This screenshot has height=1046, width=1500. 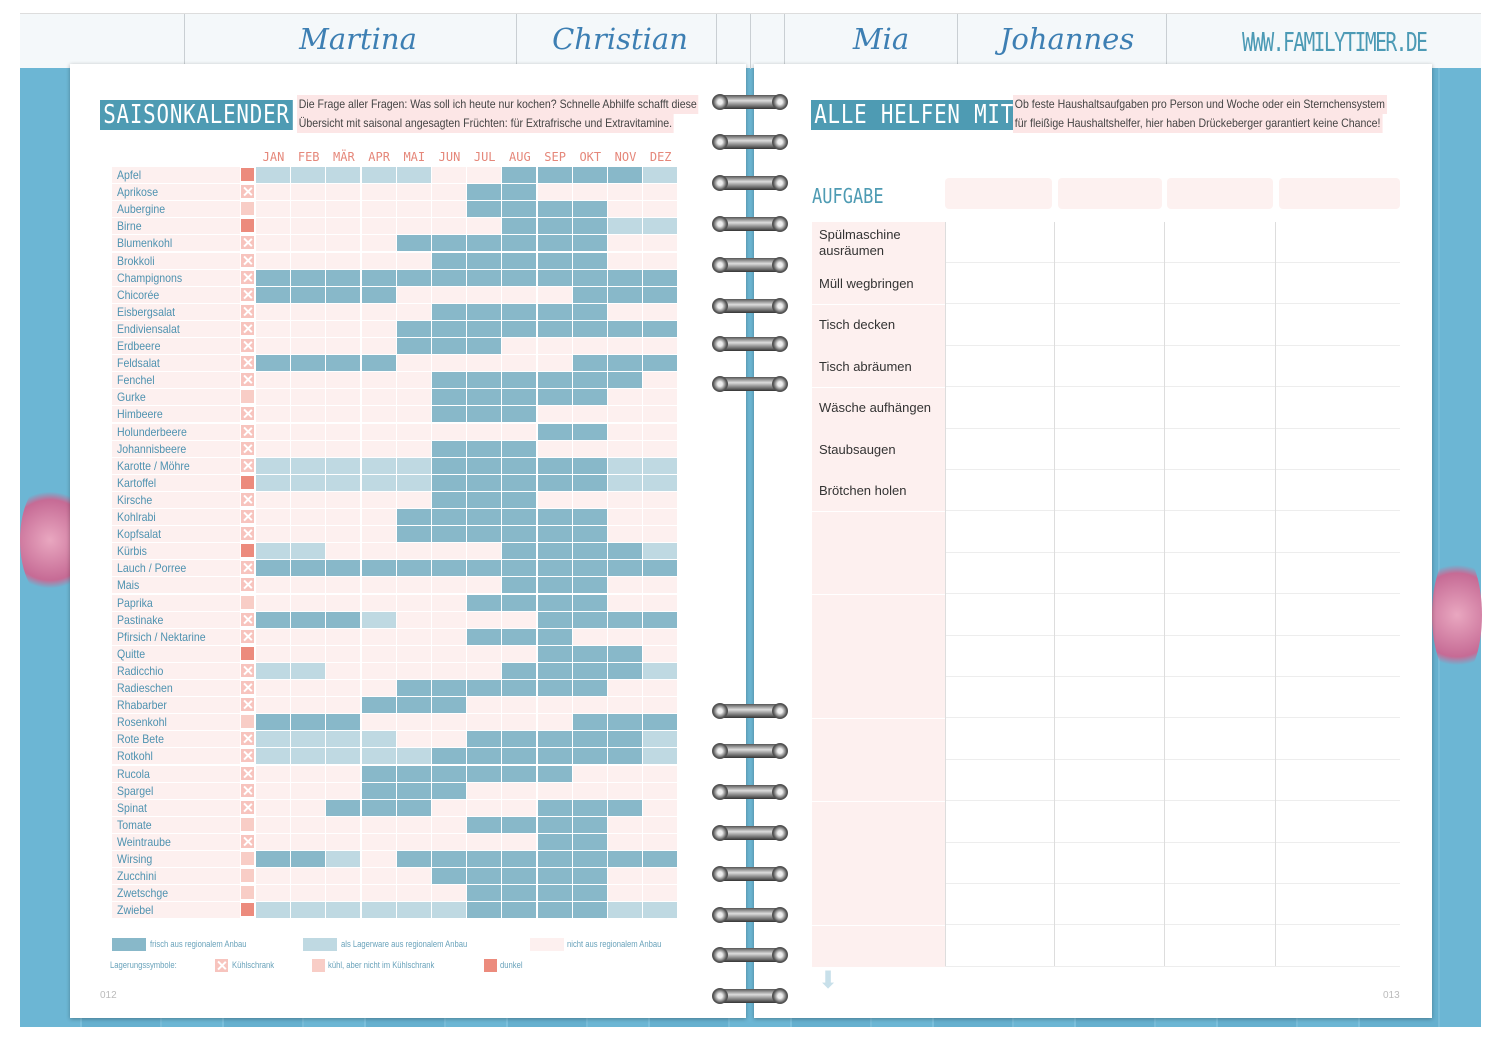 What do you see at coordinates (511, 965) in the screenshot?
I see `legend-dark-label: dunkel` at bounding box center [511, 965].